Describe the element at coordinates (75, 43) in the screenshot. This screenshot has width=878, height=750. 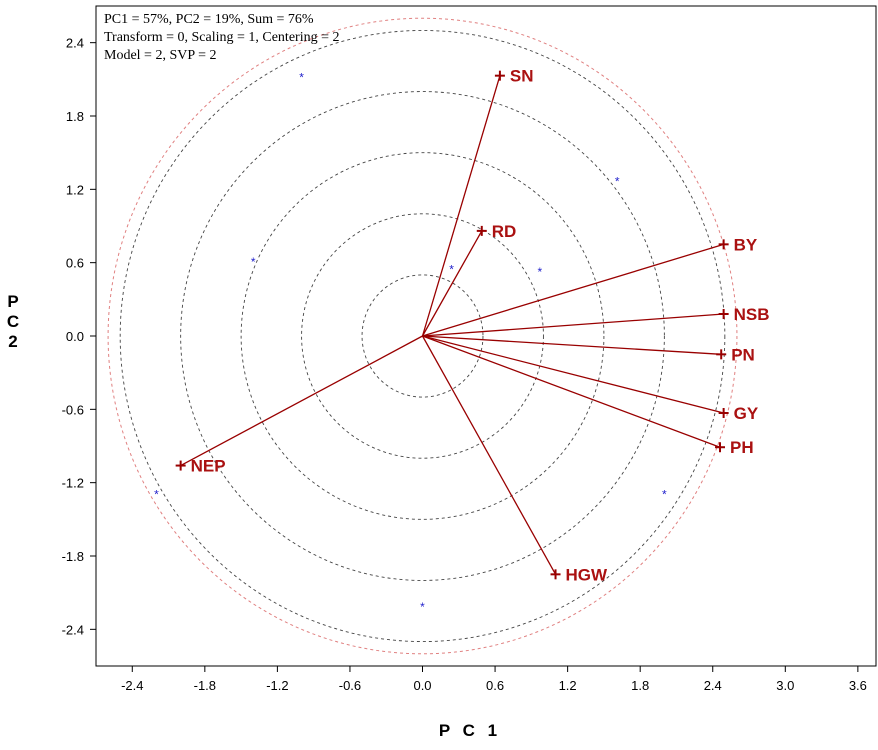
I see `y-tick-label: 2.4` at that location.